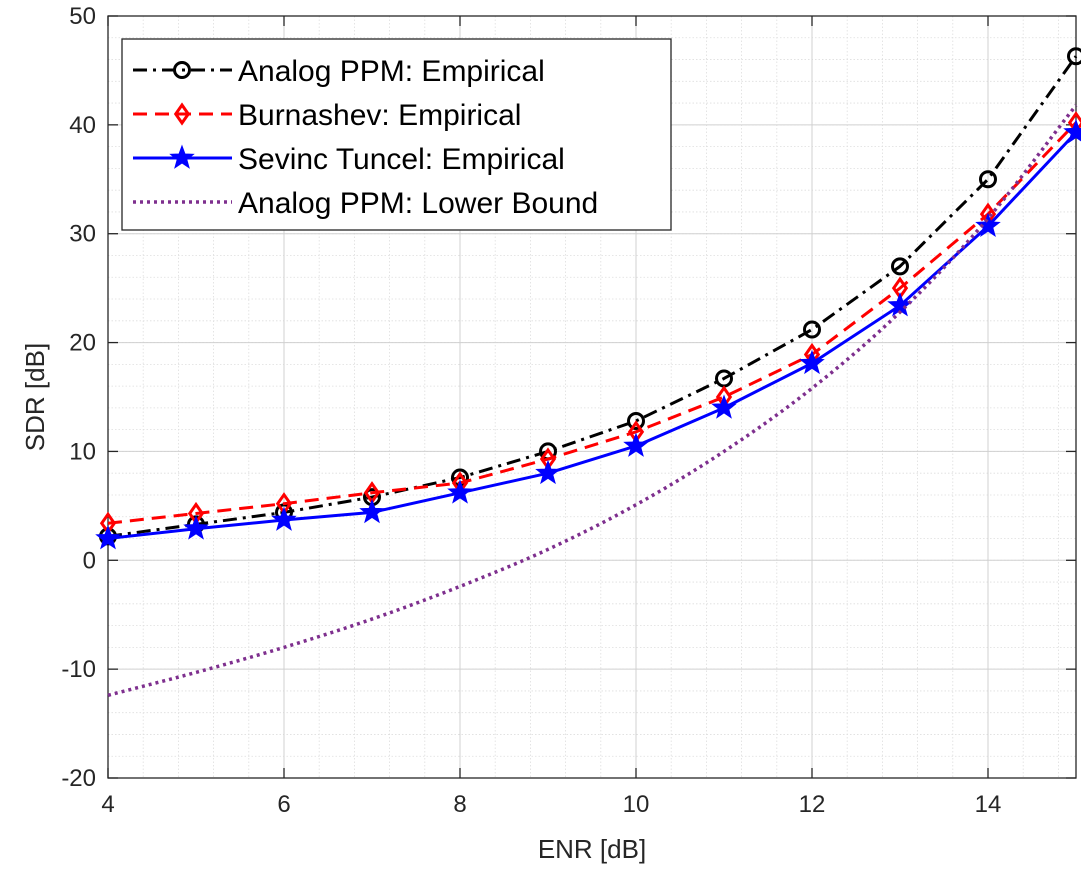  I want to click on x-tick-label: 8, so click(459, 804).